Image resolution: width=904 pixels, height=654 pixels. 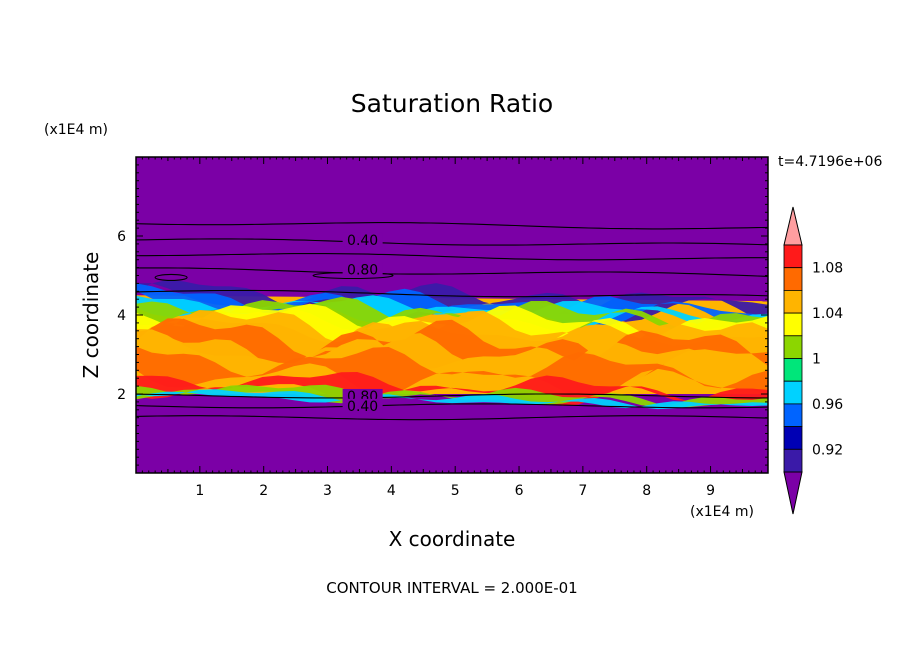 I want to click on x-units-label: (x1E4 m), so click(x=722, y=512).